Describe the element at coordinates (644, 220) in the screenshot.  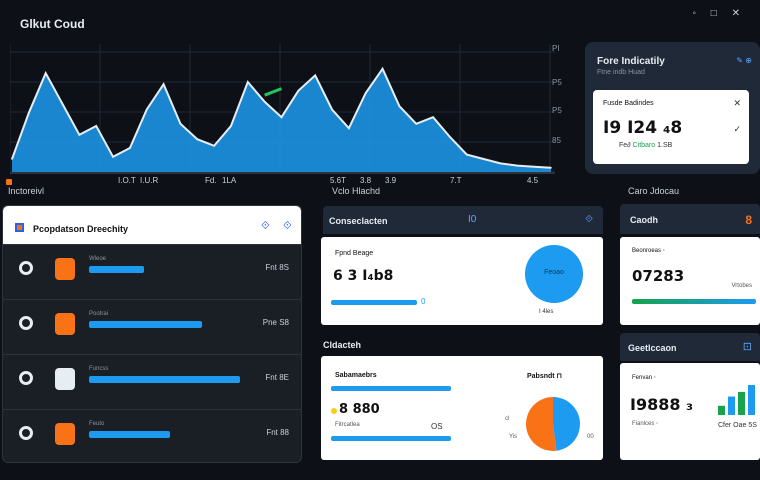
I see `right-card-1-title: Caodh` at that location.